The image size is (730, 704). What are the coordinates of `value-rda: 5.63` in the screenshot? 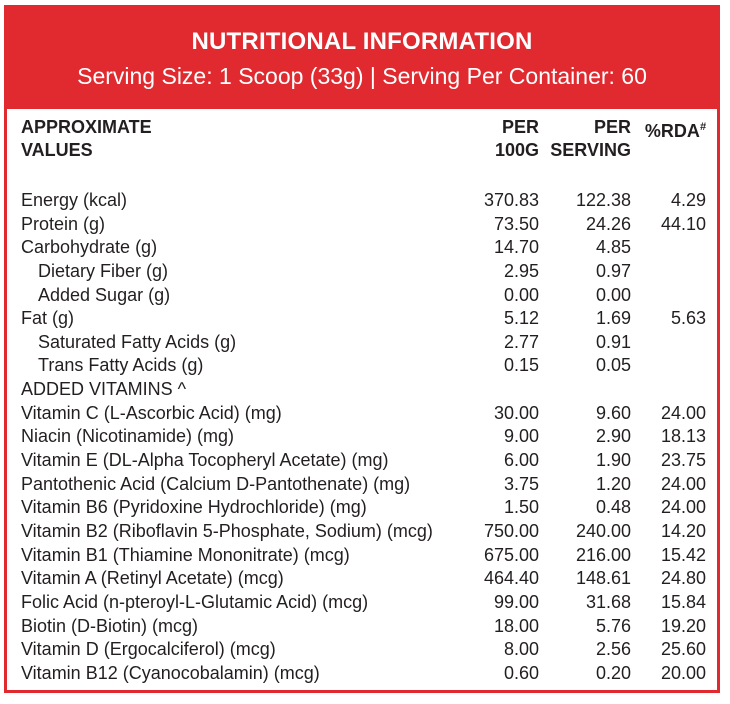 It's located at (688, 318).